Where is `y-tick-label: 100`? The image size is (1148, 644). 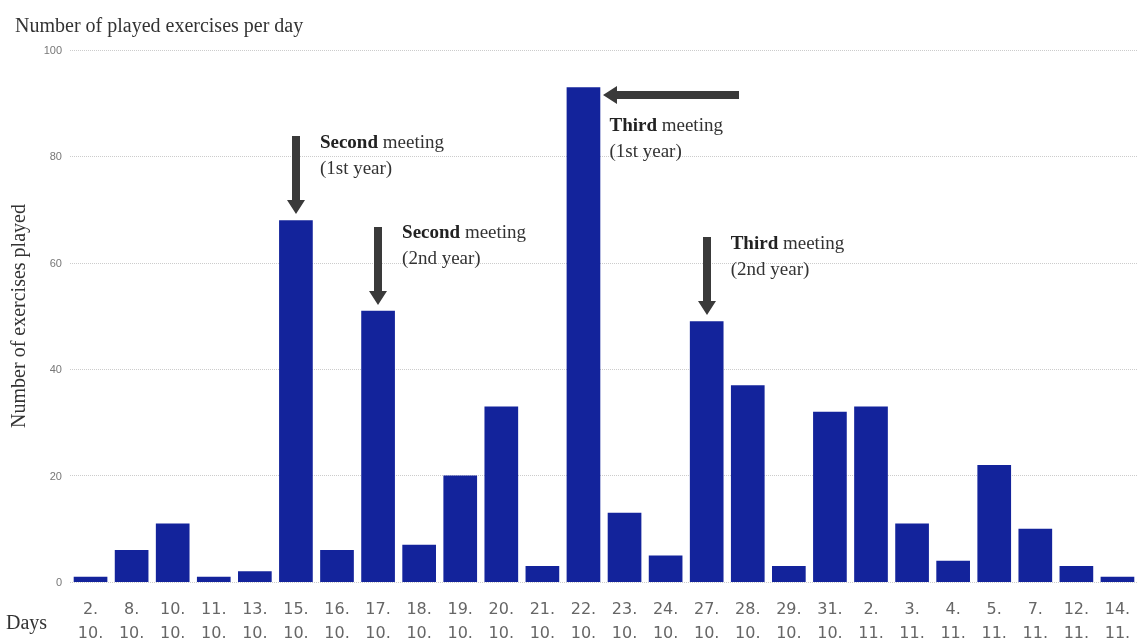 y-tick-label: 100 is located at coordinates (52, 50).